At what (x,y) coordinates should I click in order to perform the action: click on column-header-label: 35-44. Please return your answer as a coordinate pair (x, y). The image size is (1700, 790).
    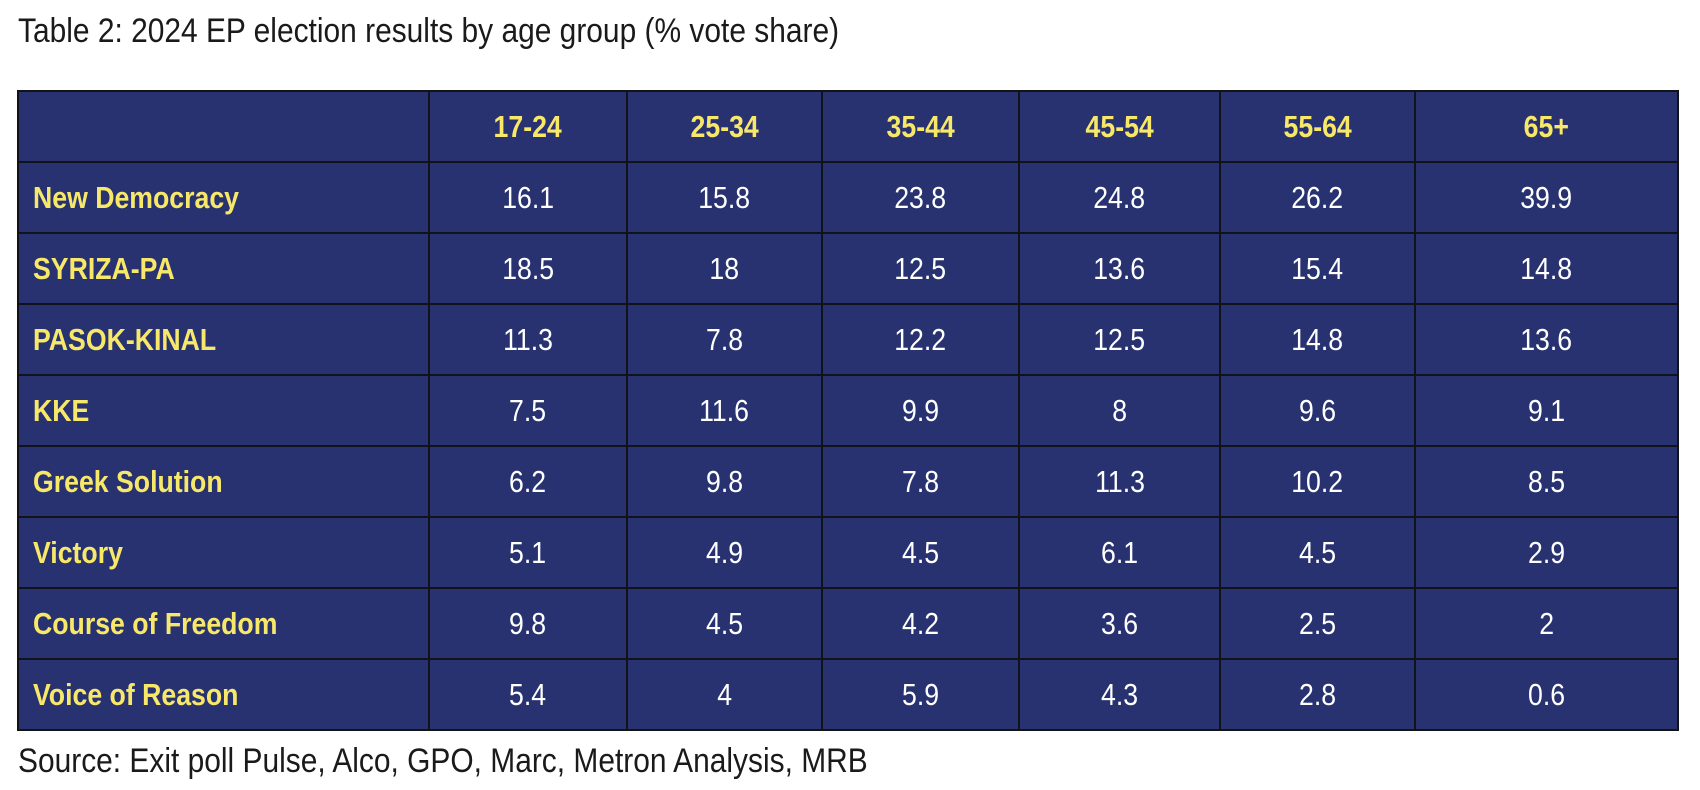
    Looking at the image, I should click on (920, 126).